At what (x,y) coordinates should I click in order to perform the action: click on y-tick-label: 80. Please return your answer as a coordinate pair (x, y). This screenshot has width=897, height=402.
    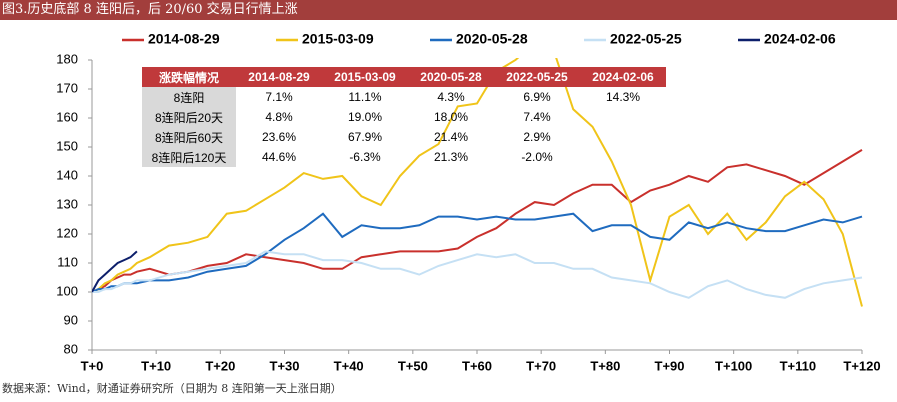
    Looking at the image, I should click on (71, 348).